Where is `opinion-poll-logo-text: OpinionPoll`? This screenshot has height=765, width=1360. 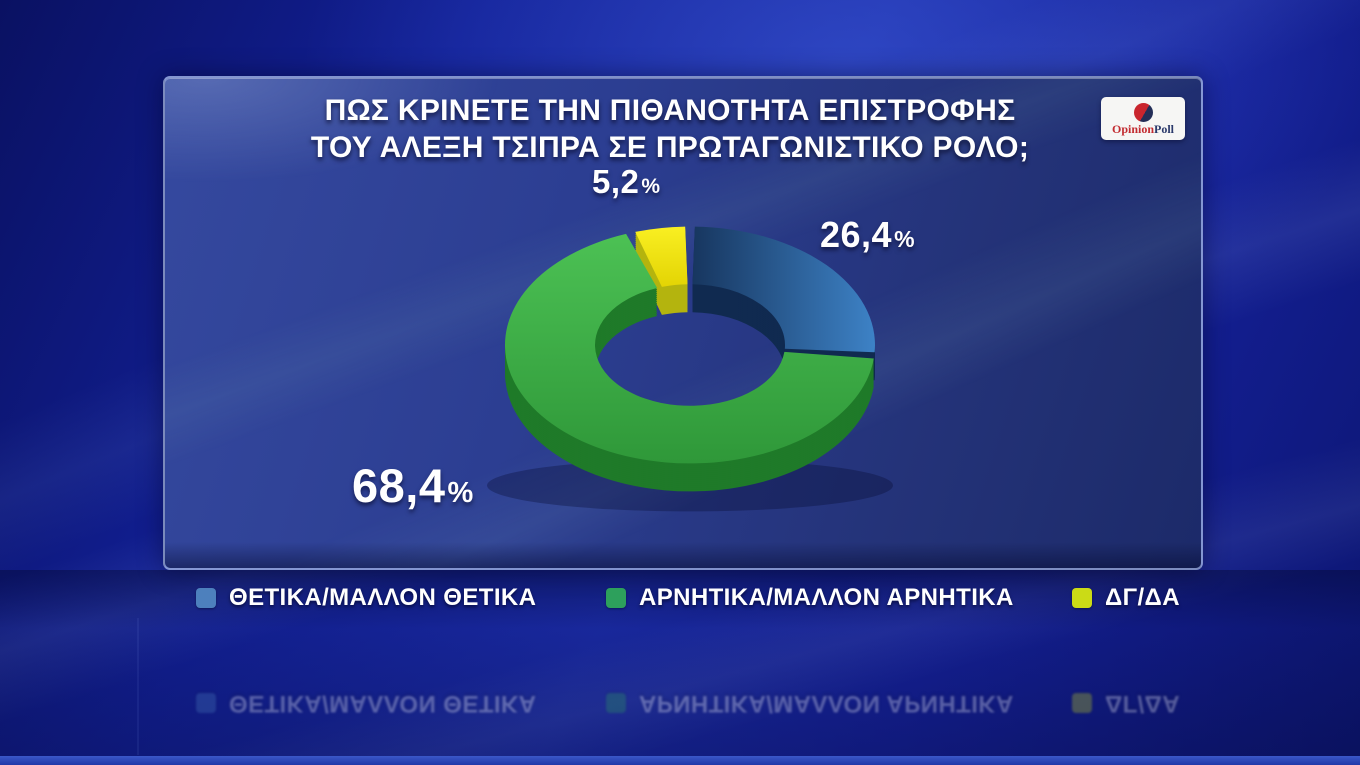
opinion-poll-logo-text: OpinionPoll is located at coordinates (1143, 129).